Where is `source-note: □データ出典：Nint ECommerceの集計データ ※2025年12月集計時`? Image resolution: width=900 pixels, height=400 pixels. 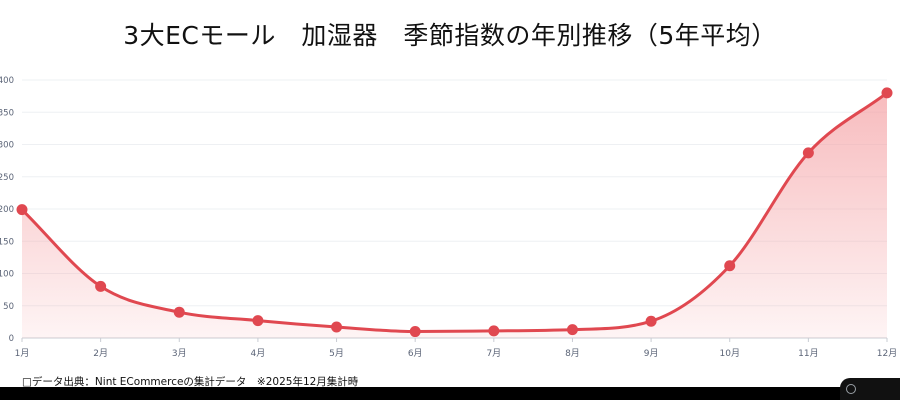 source-note: □データ出典：Nint ECommerceの集計データ ※2025年12月集計時 is located at coordinates (190, 382).